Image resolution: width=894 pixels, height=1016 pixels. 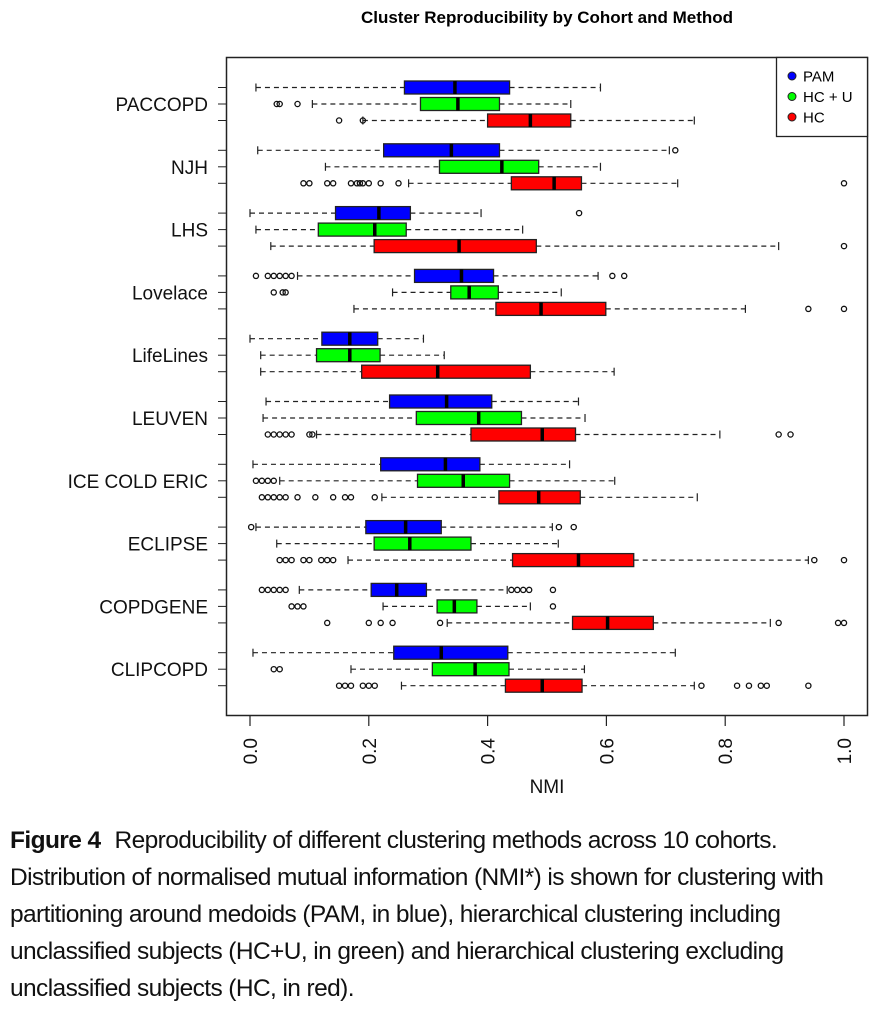 I want to click on legend-swatch, so click(x=792, y=96).